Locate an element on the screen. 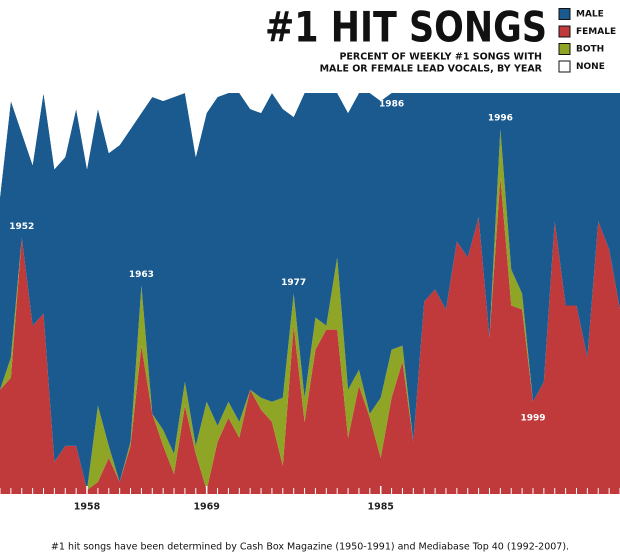 The image size is (620, 558). legend-label: MALE is located at coordinates (590, 15).